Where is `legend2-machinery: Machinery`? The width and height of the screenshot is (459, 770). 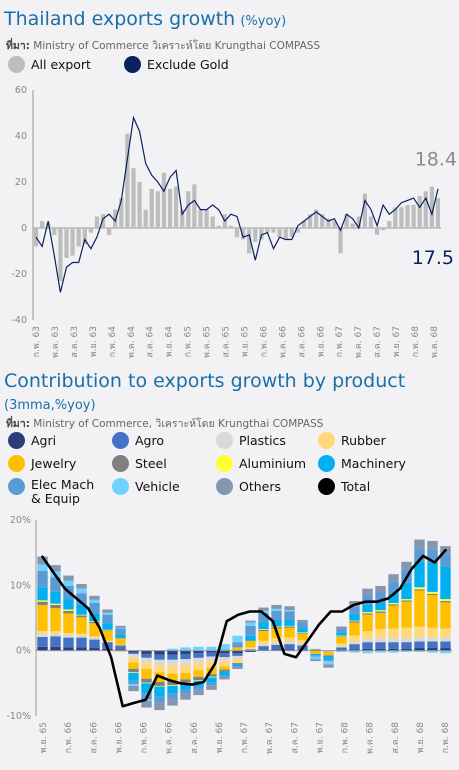 legend2-machinery: Machinery is located at coordinates (362, 463).